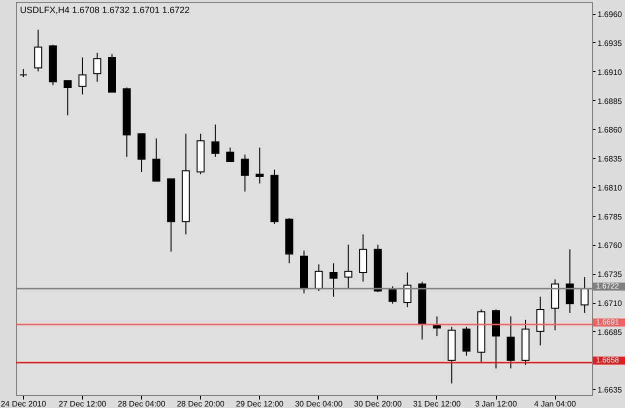 The image size is (625, 408). I want to click on x-tick-label: 3 Jan 12:00, so click(496, 404).